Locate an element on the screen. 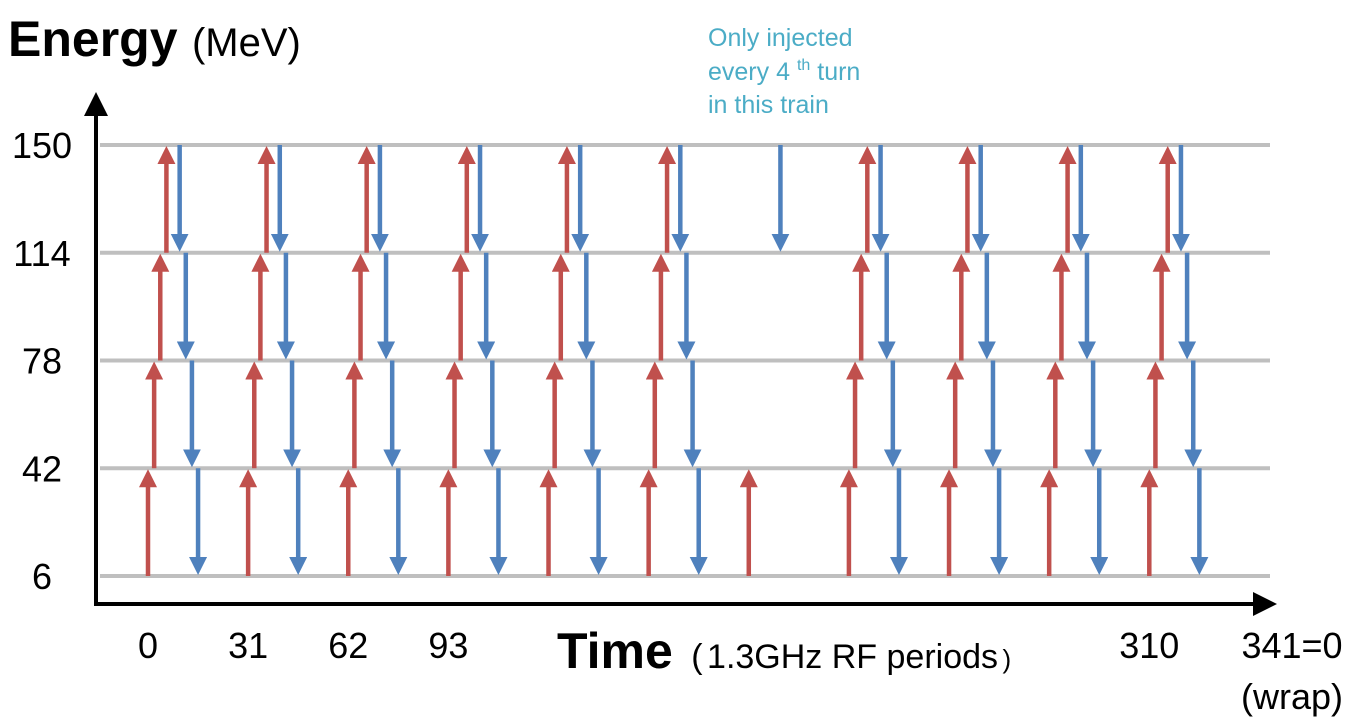 The height and width of the screenshot is (728, 1362). x-axis-title-close-paren: ) is located at coordinates (1006, 659).